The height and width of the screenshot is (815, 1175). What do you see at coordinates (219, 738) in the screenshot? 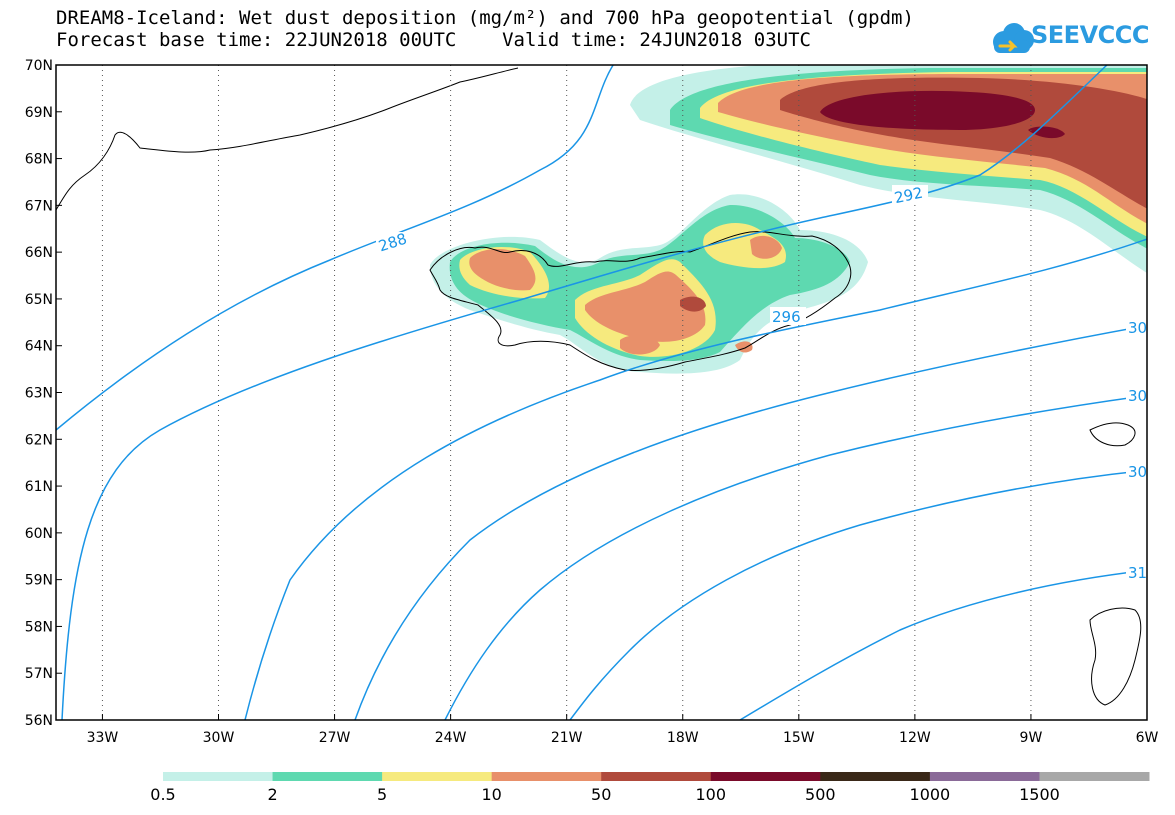
I see `longitude-label: 30W` at bounding box center [219, 738].